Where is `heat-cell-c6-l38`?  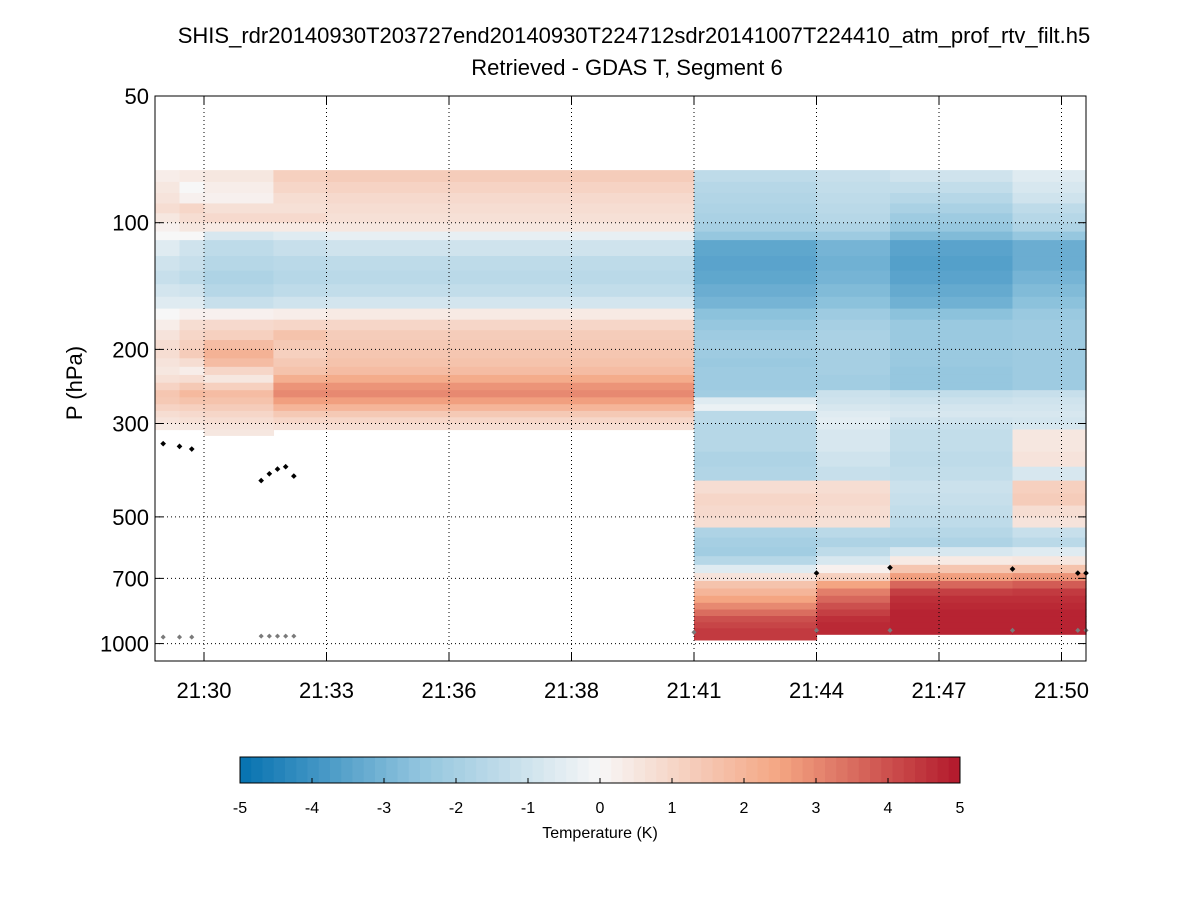 heat-cell-c6-l38 is located at coordinates (853, 569).